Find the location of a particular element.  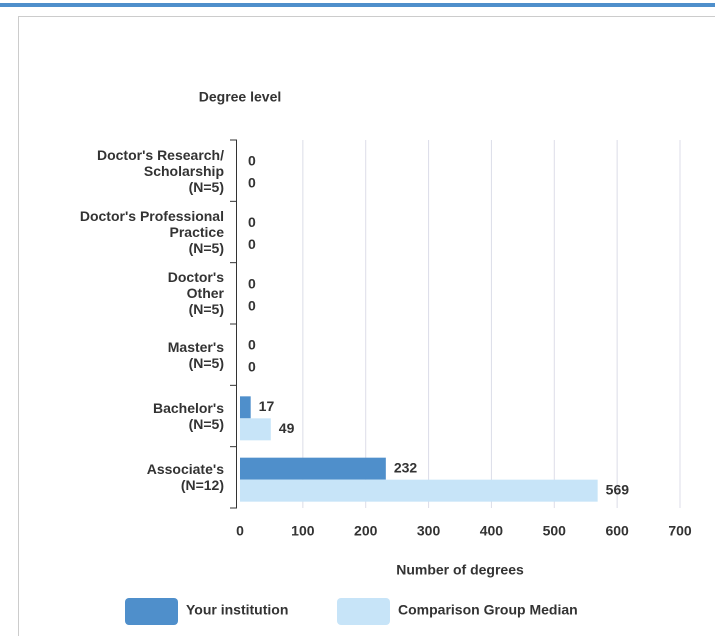

x-tick-label: 300 is located at coordinates (429, 531).